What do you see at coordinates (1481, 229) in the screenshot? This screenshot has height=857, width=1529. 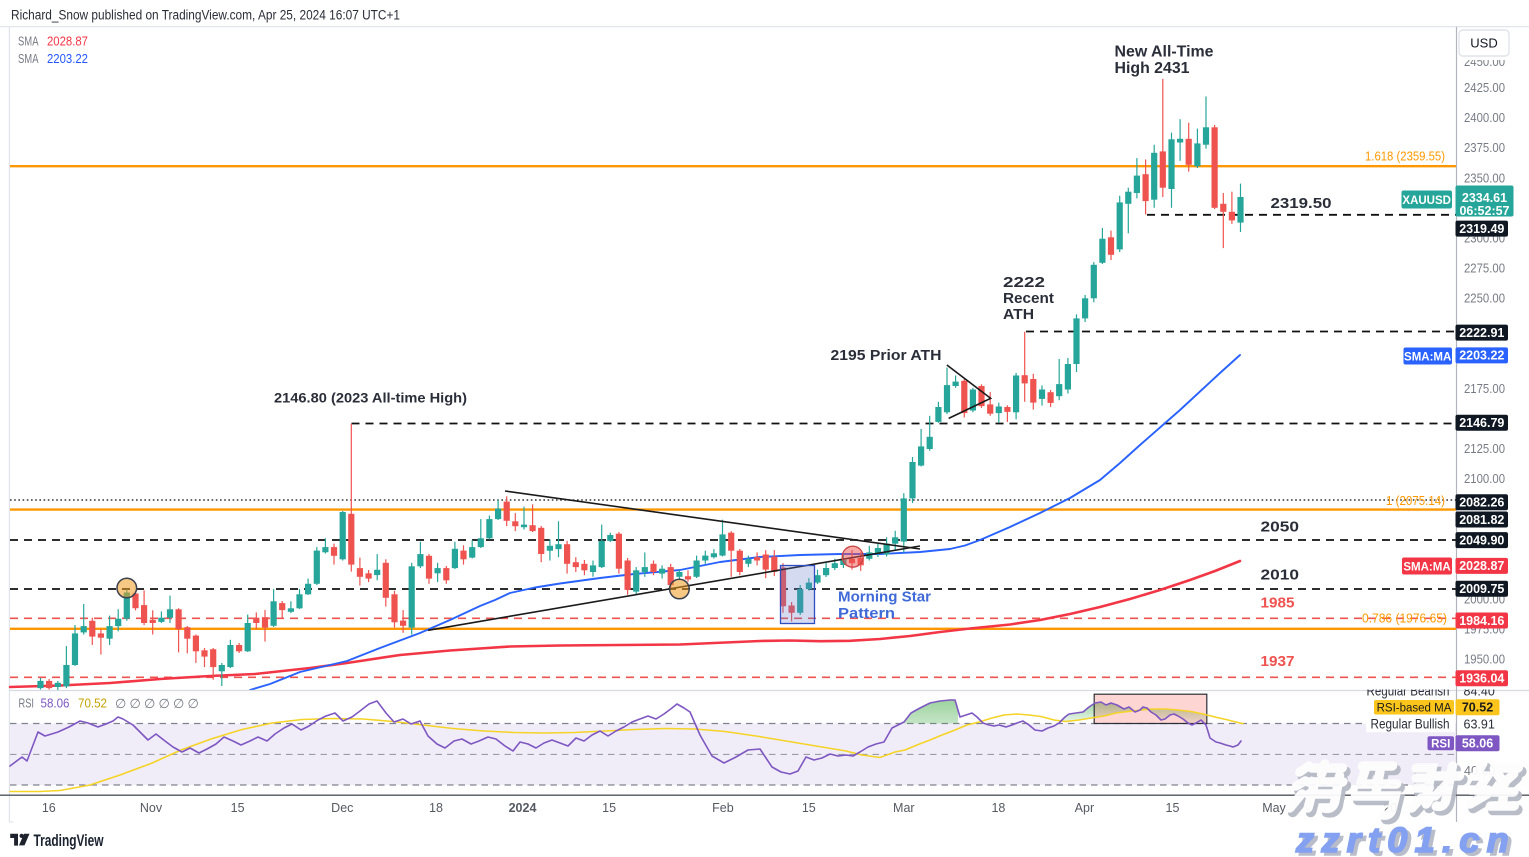 I see `svg-text: 2319.49` at bounding box center [1481, 229].